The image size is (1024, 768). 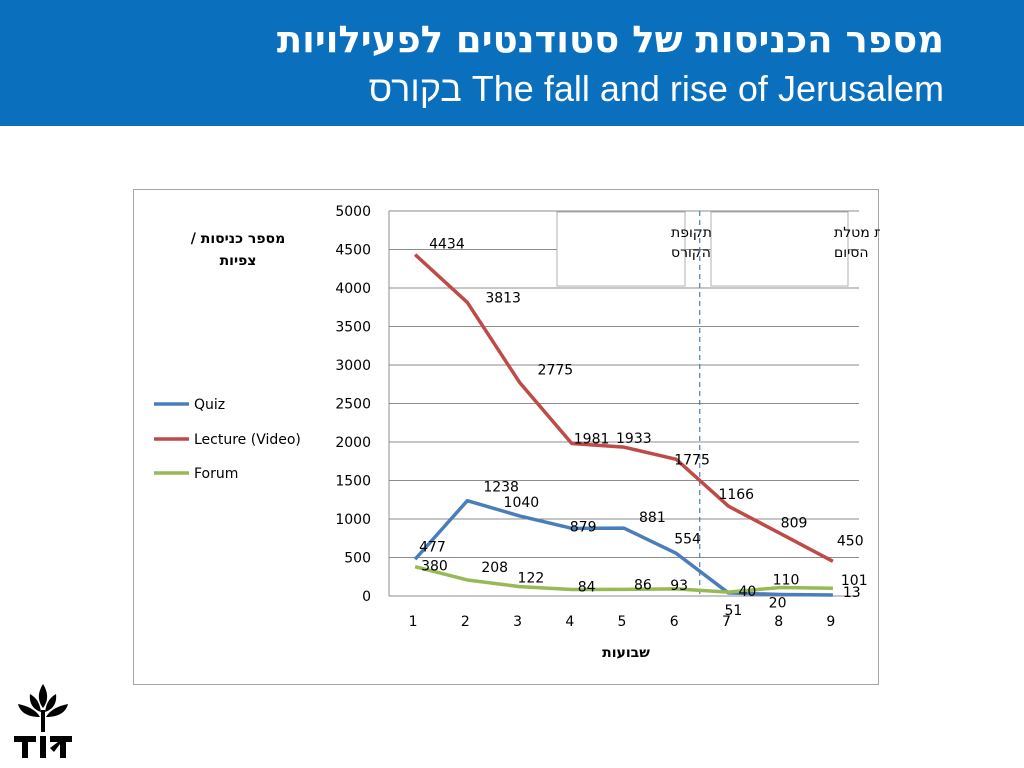 I want to click on lecture-data-label: 1981, so click(x=592, y=439).